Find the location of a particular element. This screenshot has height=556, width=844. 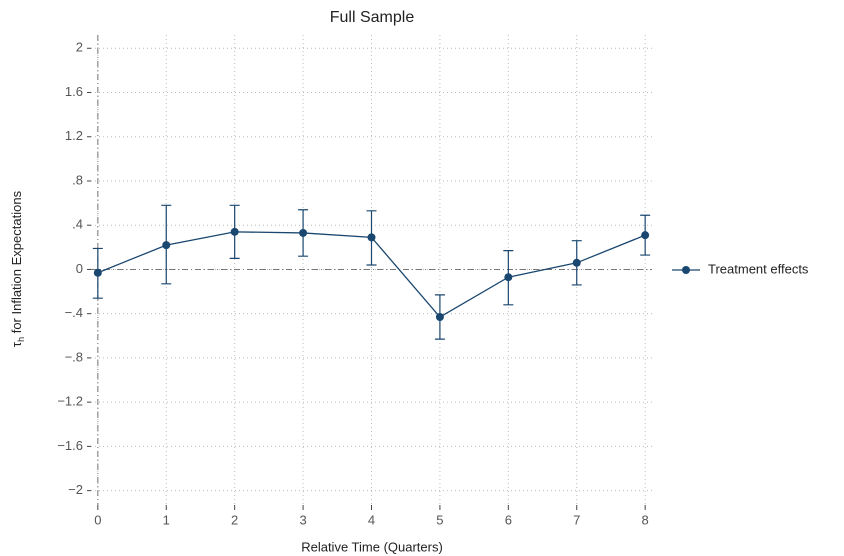

y-tick-label: −.4 is located at coordinates (74, 312).